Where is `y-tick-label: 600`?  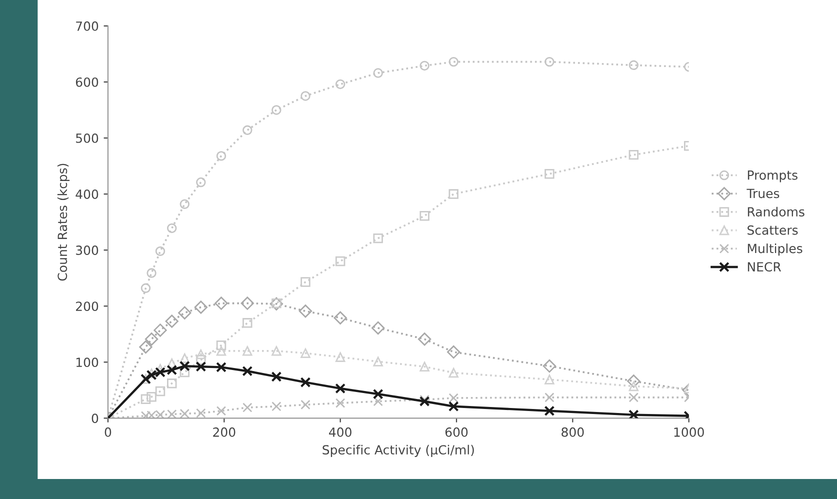
y-tick-label: 600 is located at coordinates (87, 82).